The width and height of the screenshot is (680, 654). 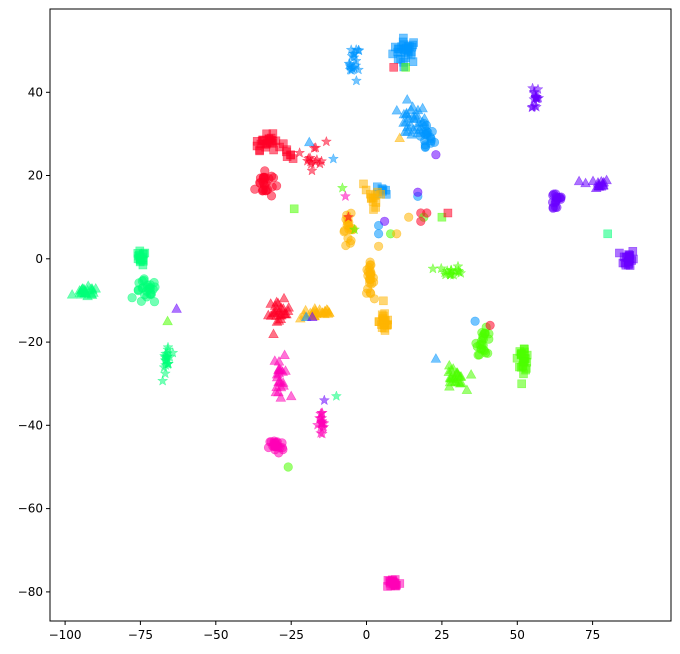 I want to click on y-tick-label: −60, so click(x=30, y=509).